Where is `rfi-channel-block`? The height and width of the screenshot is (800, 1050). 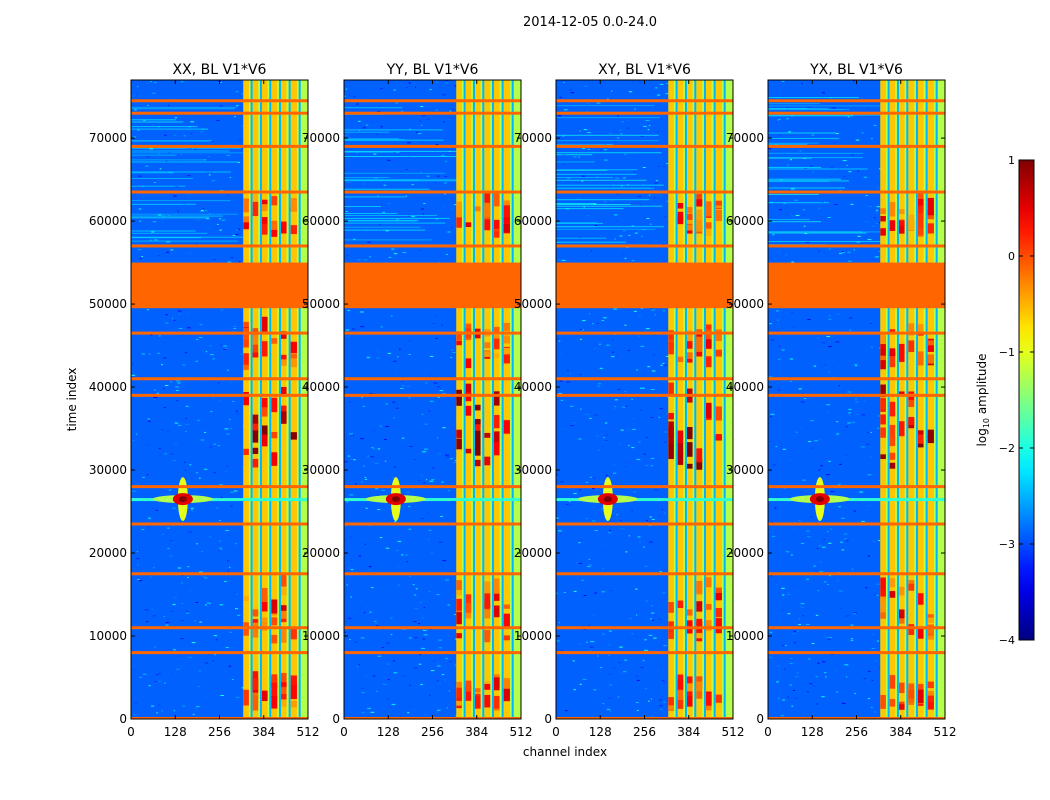 rfi-channel-block is located at coordinates (680, 399).